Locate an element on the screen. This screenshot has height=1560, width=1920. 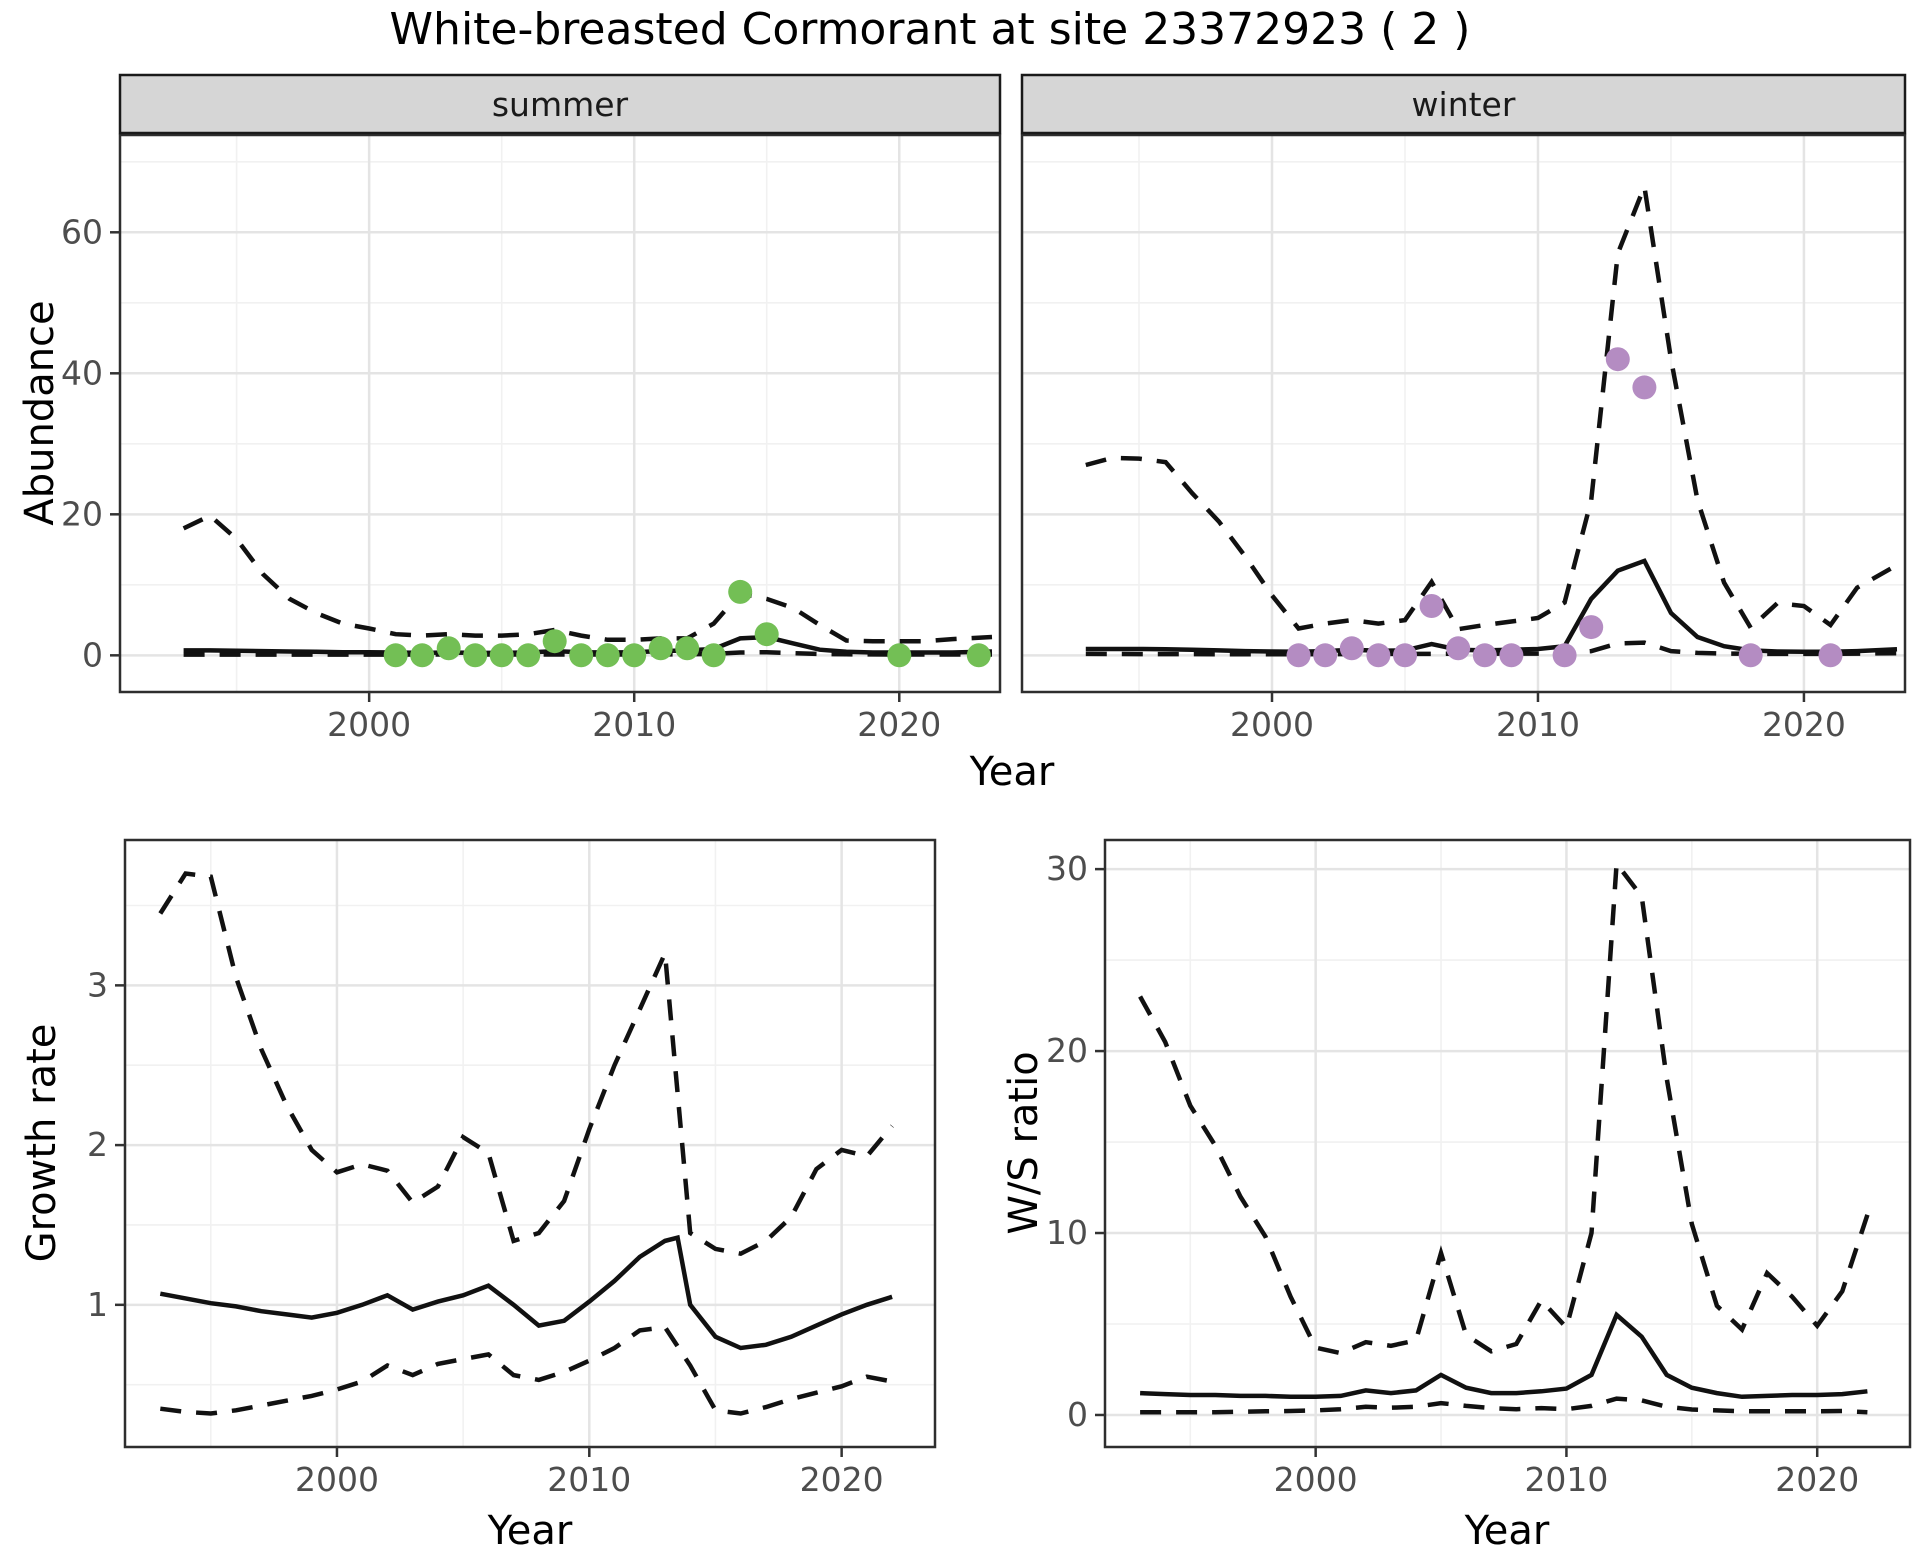
ws-ratio-fit-line is located at coordinates (1504, 1355).